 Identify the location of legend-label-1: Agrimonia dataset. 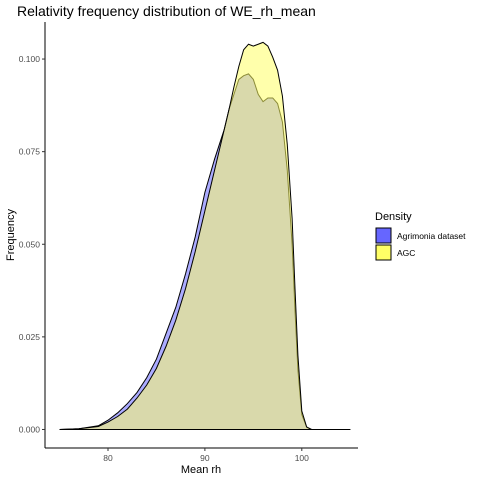
(431, 236).